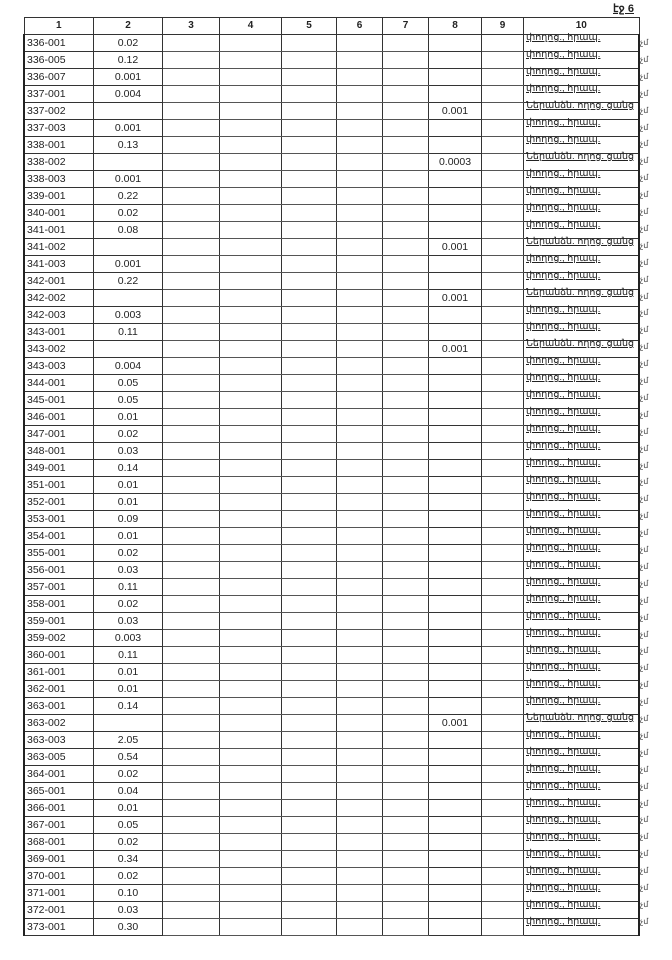  What do you see at coordinates (405, 26) in the screenshot?
I see `header-col-7: 7` at bounding box center [405, 26].